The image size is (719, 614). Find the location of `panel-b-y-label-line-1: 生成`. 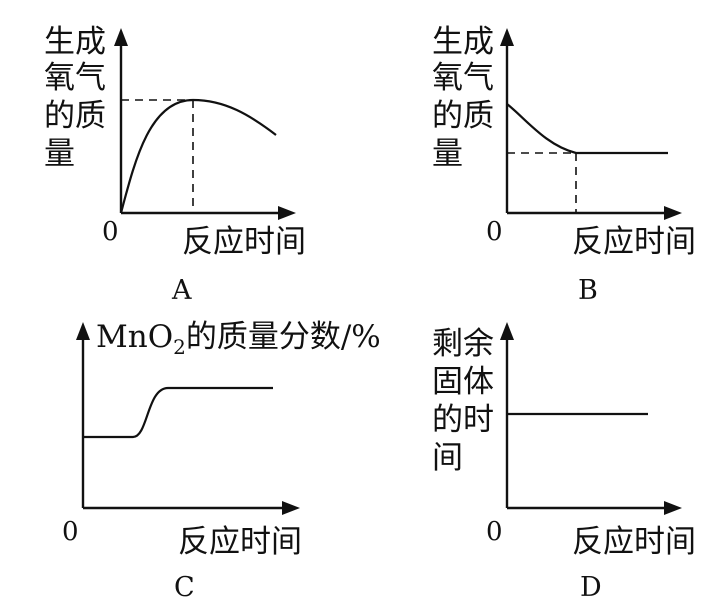

panel-b-y-label-line-1: 生成 is located at coordinates (463, 42).